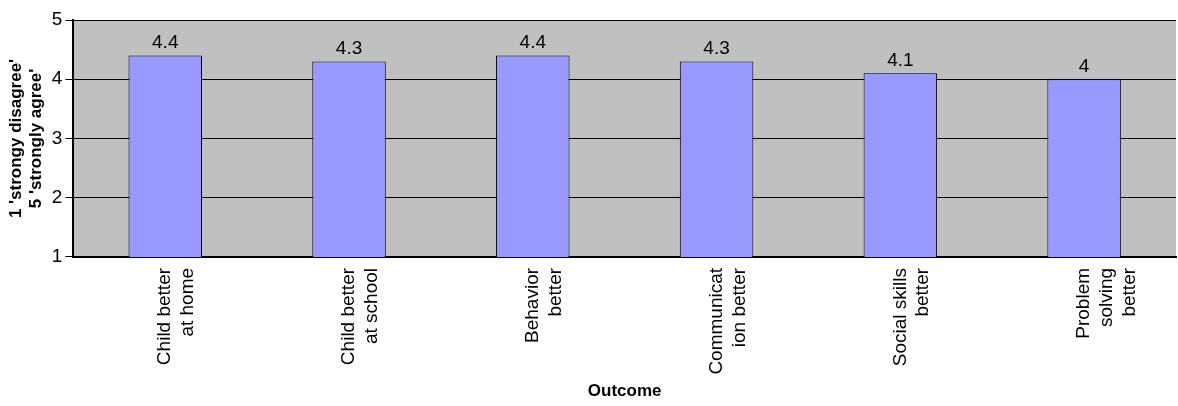 The width and height of the screenshot is (1178, 406). What do you see at coordinates (543, 305) in the screenshot?
I see `x-tick-label: Behavior better` at bounding box center [543, 305].